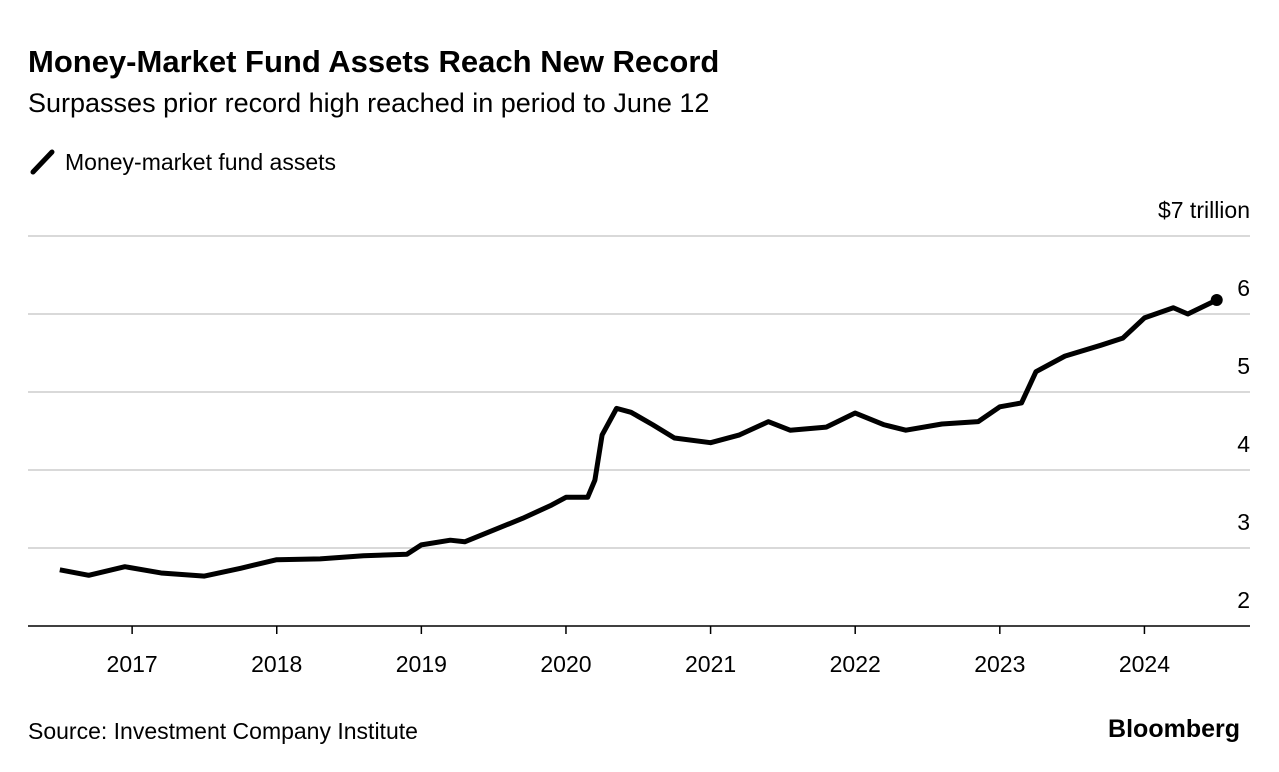 This screenshot has height=772, width=1279. Describe the element at coordinates (710, 664) in the screenshot. I see `x-tick-label: 2021` at that location.